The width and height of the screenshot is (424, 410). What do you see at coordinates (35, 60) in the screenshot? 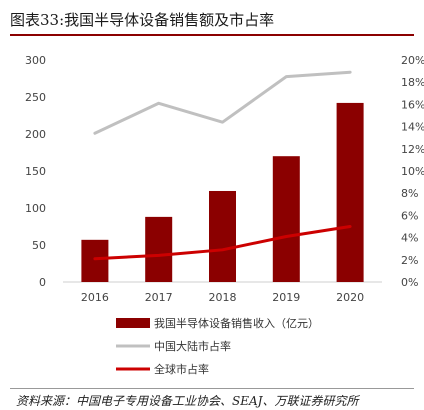
I see `y-left-tick-label: 300` at bounding box center [35, 60].